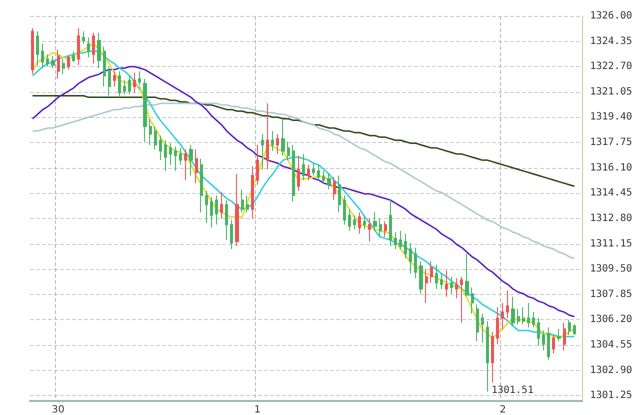  I want to click on y-tick-label: 1312.80, so click(611, 218).